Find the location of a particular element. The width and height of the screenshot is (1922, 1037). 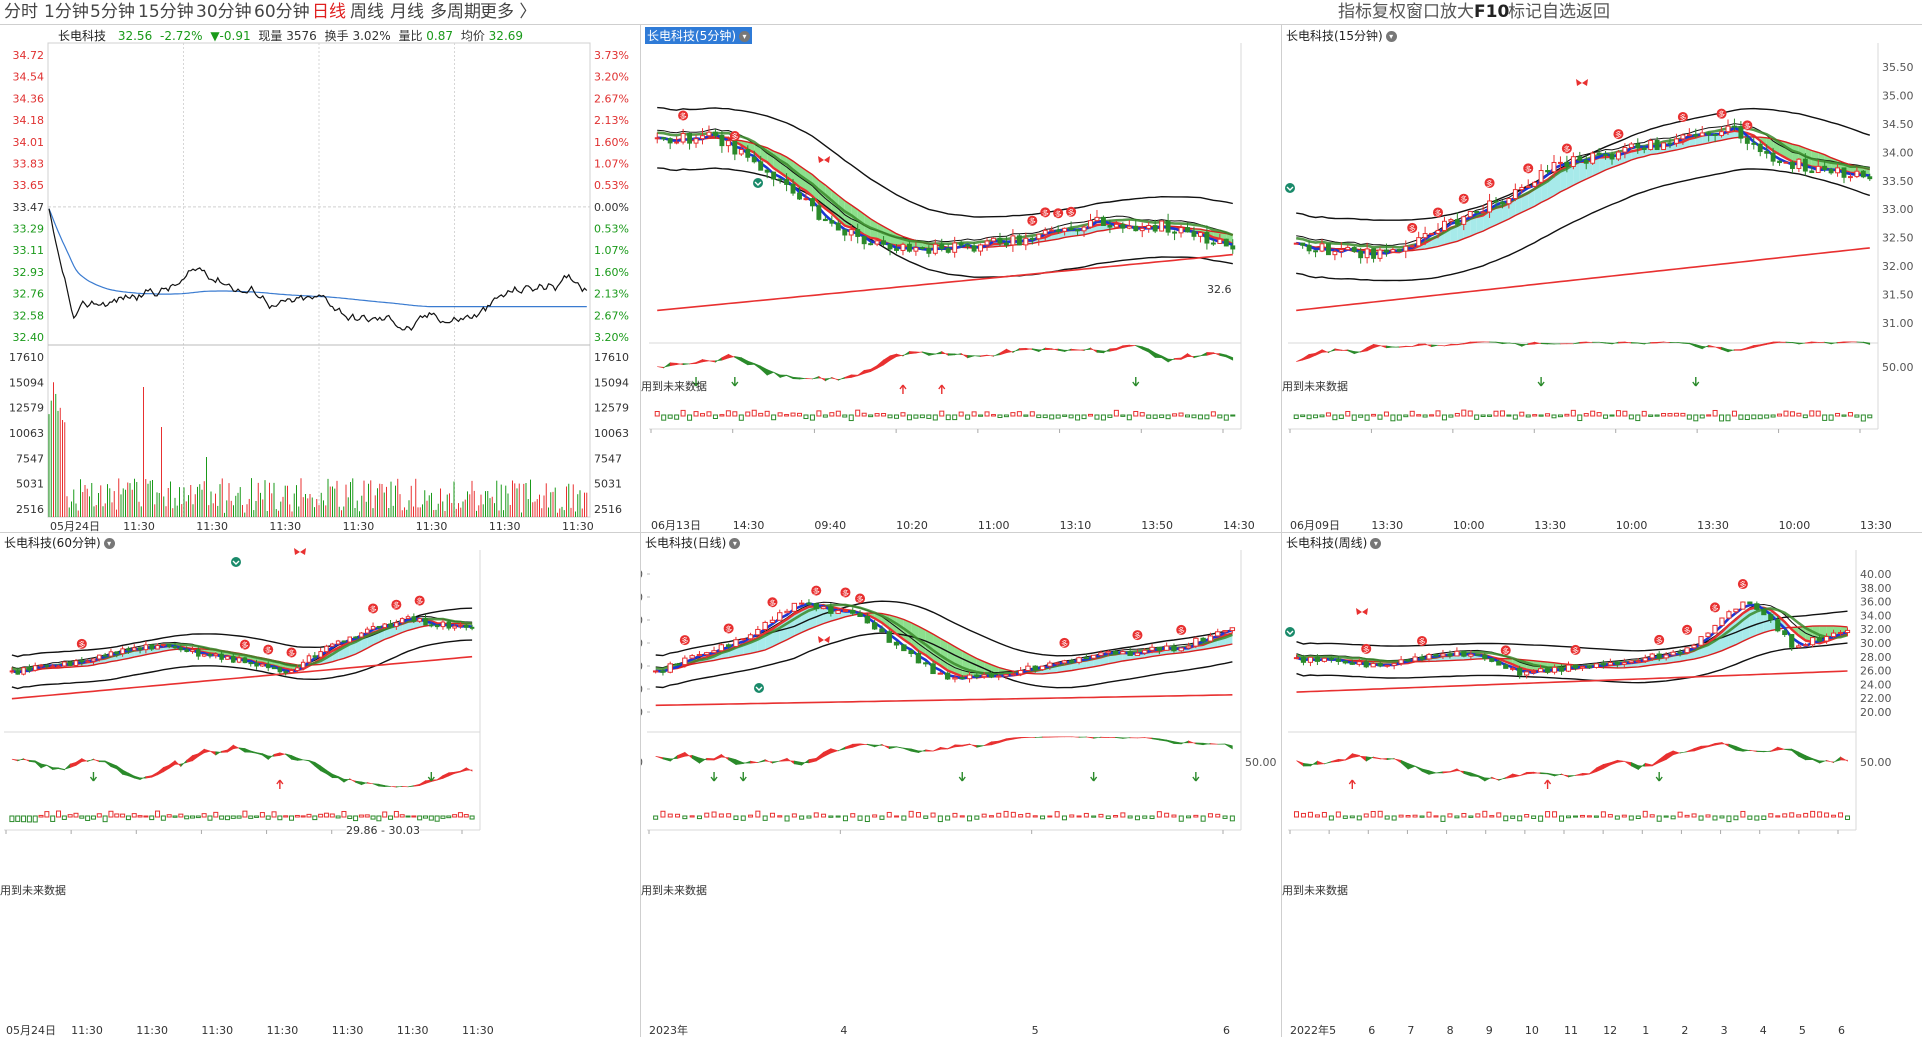

panel-title-day: 长电科技(日线) ▾ is located at coordinates (693, 542).